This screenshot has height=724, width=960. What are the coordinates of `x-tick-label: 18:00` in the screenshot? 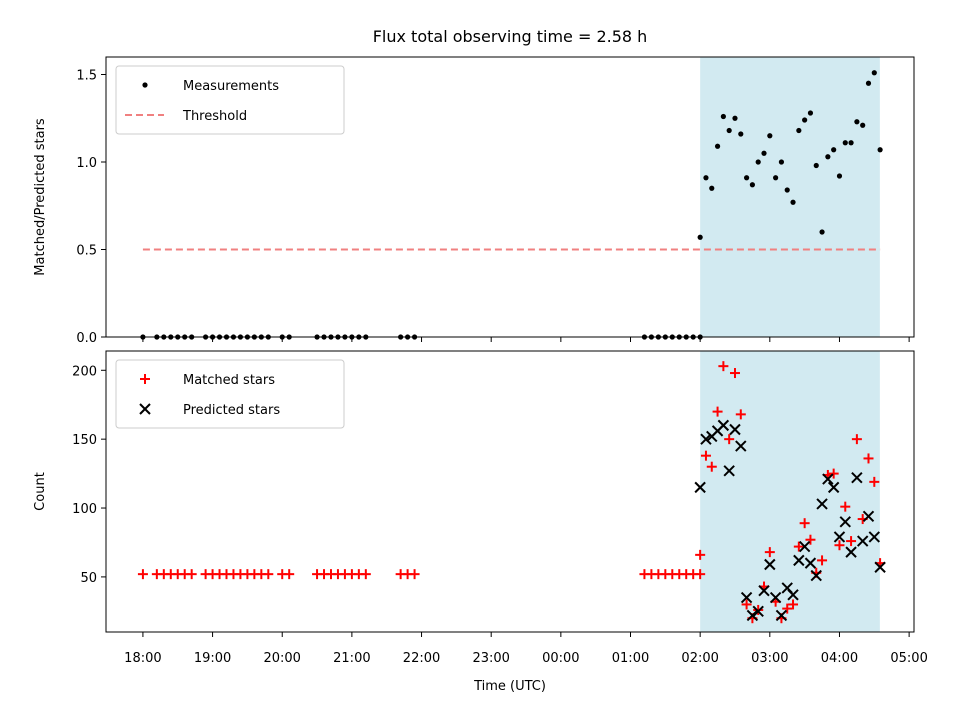 It's located at (142, 658).